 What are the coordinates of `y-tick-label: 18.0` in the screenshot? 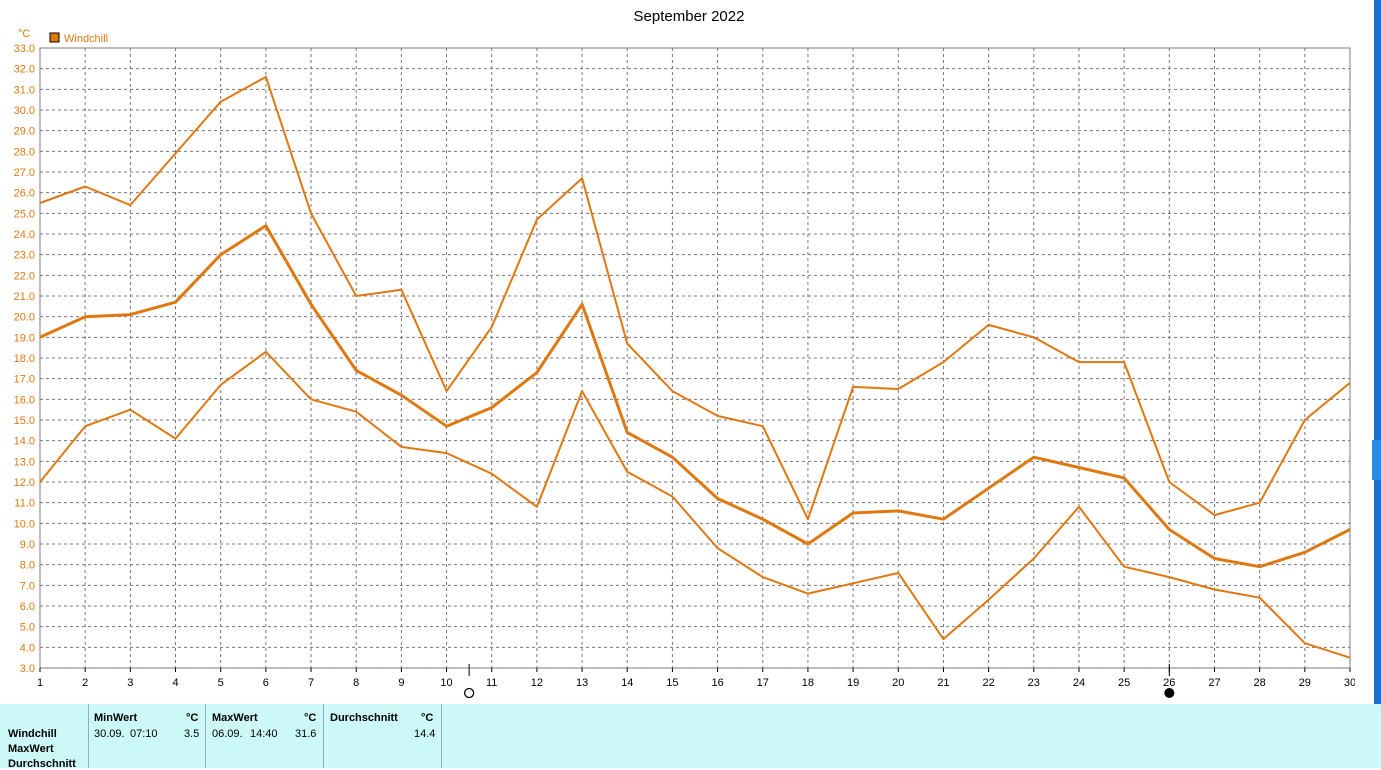 It's located at (24, 359).